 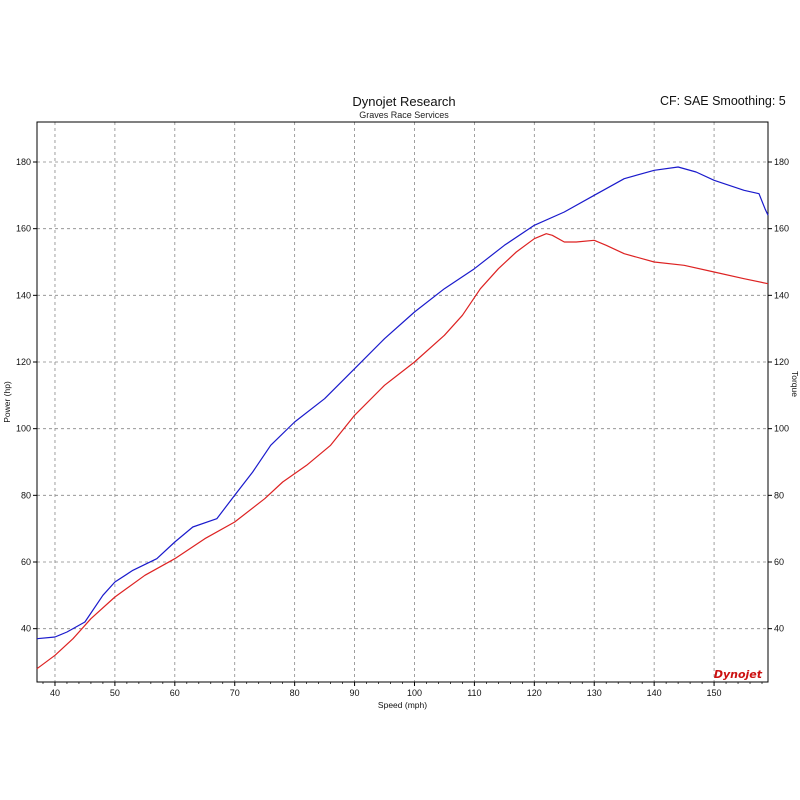 What do you see at coordinates (23, 162) in the screenshot?
I see `y-tick-label-left: 180` at bounding box center [23, 162].